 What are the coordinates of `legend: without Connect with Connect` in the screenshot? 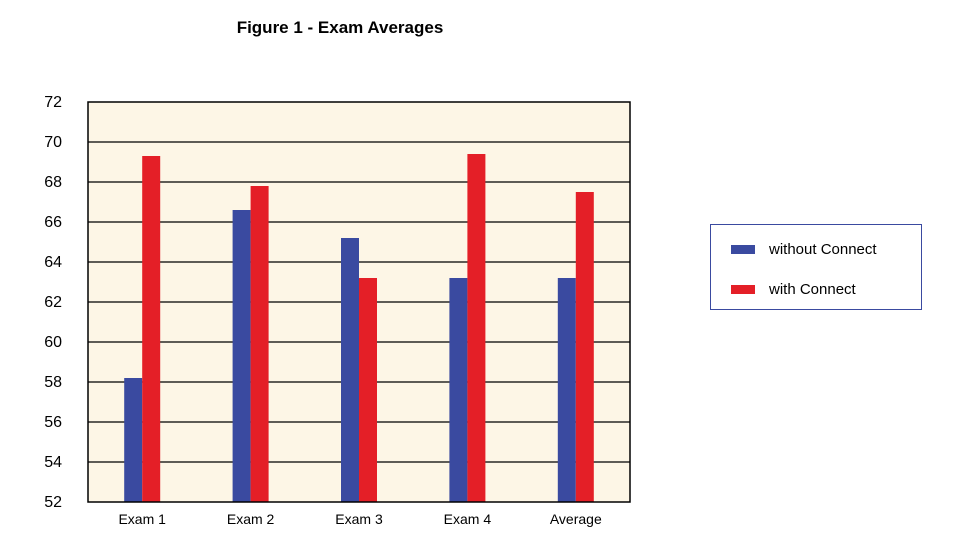 It's located at (816, 267).